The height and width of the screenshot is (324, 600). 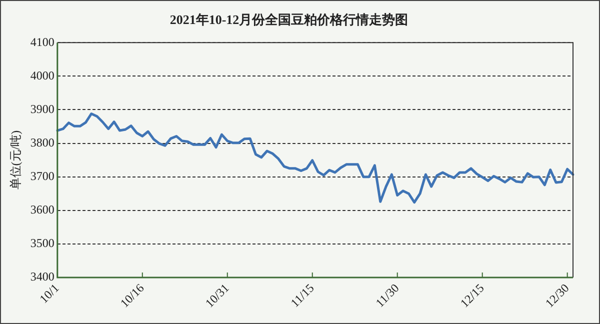 What do you see at coordinates (42, 277) in the screenshot?
I see `y-tick-label: 3400` at bounding box center [42, 277].